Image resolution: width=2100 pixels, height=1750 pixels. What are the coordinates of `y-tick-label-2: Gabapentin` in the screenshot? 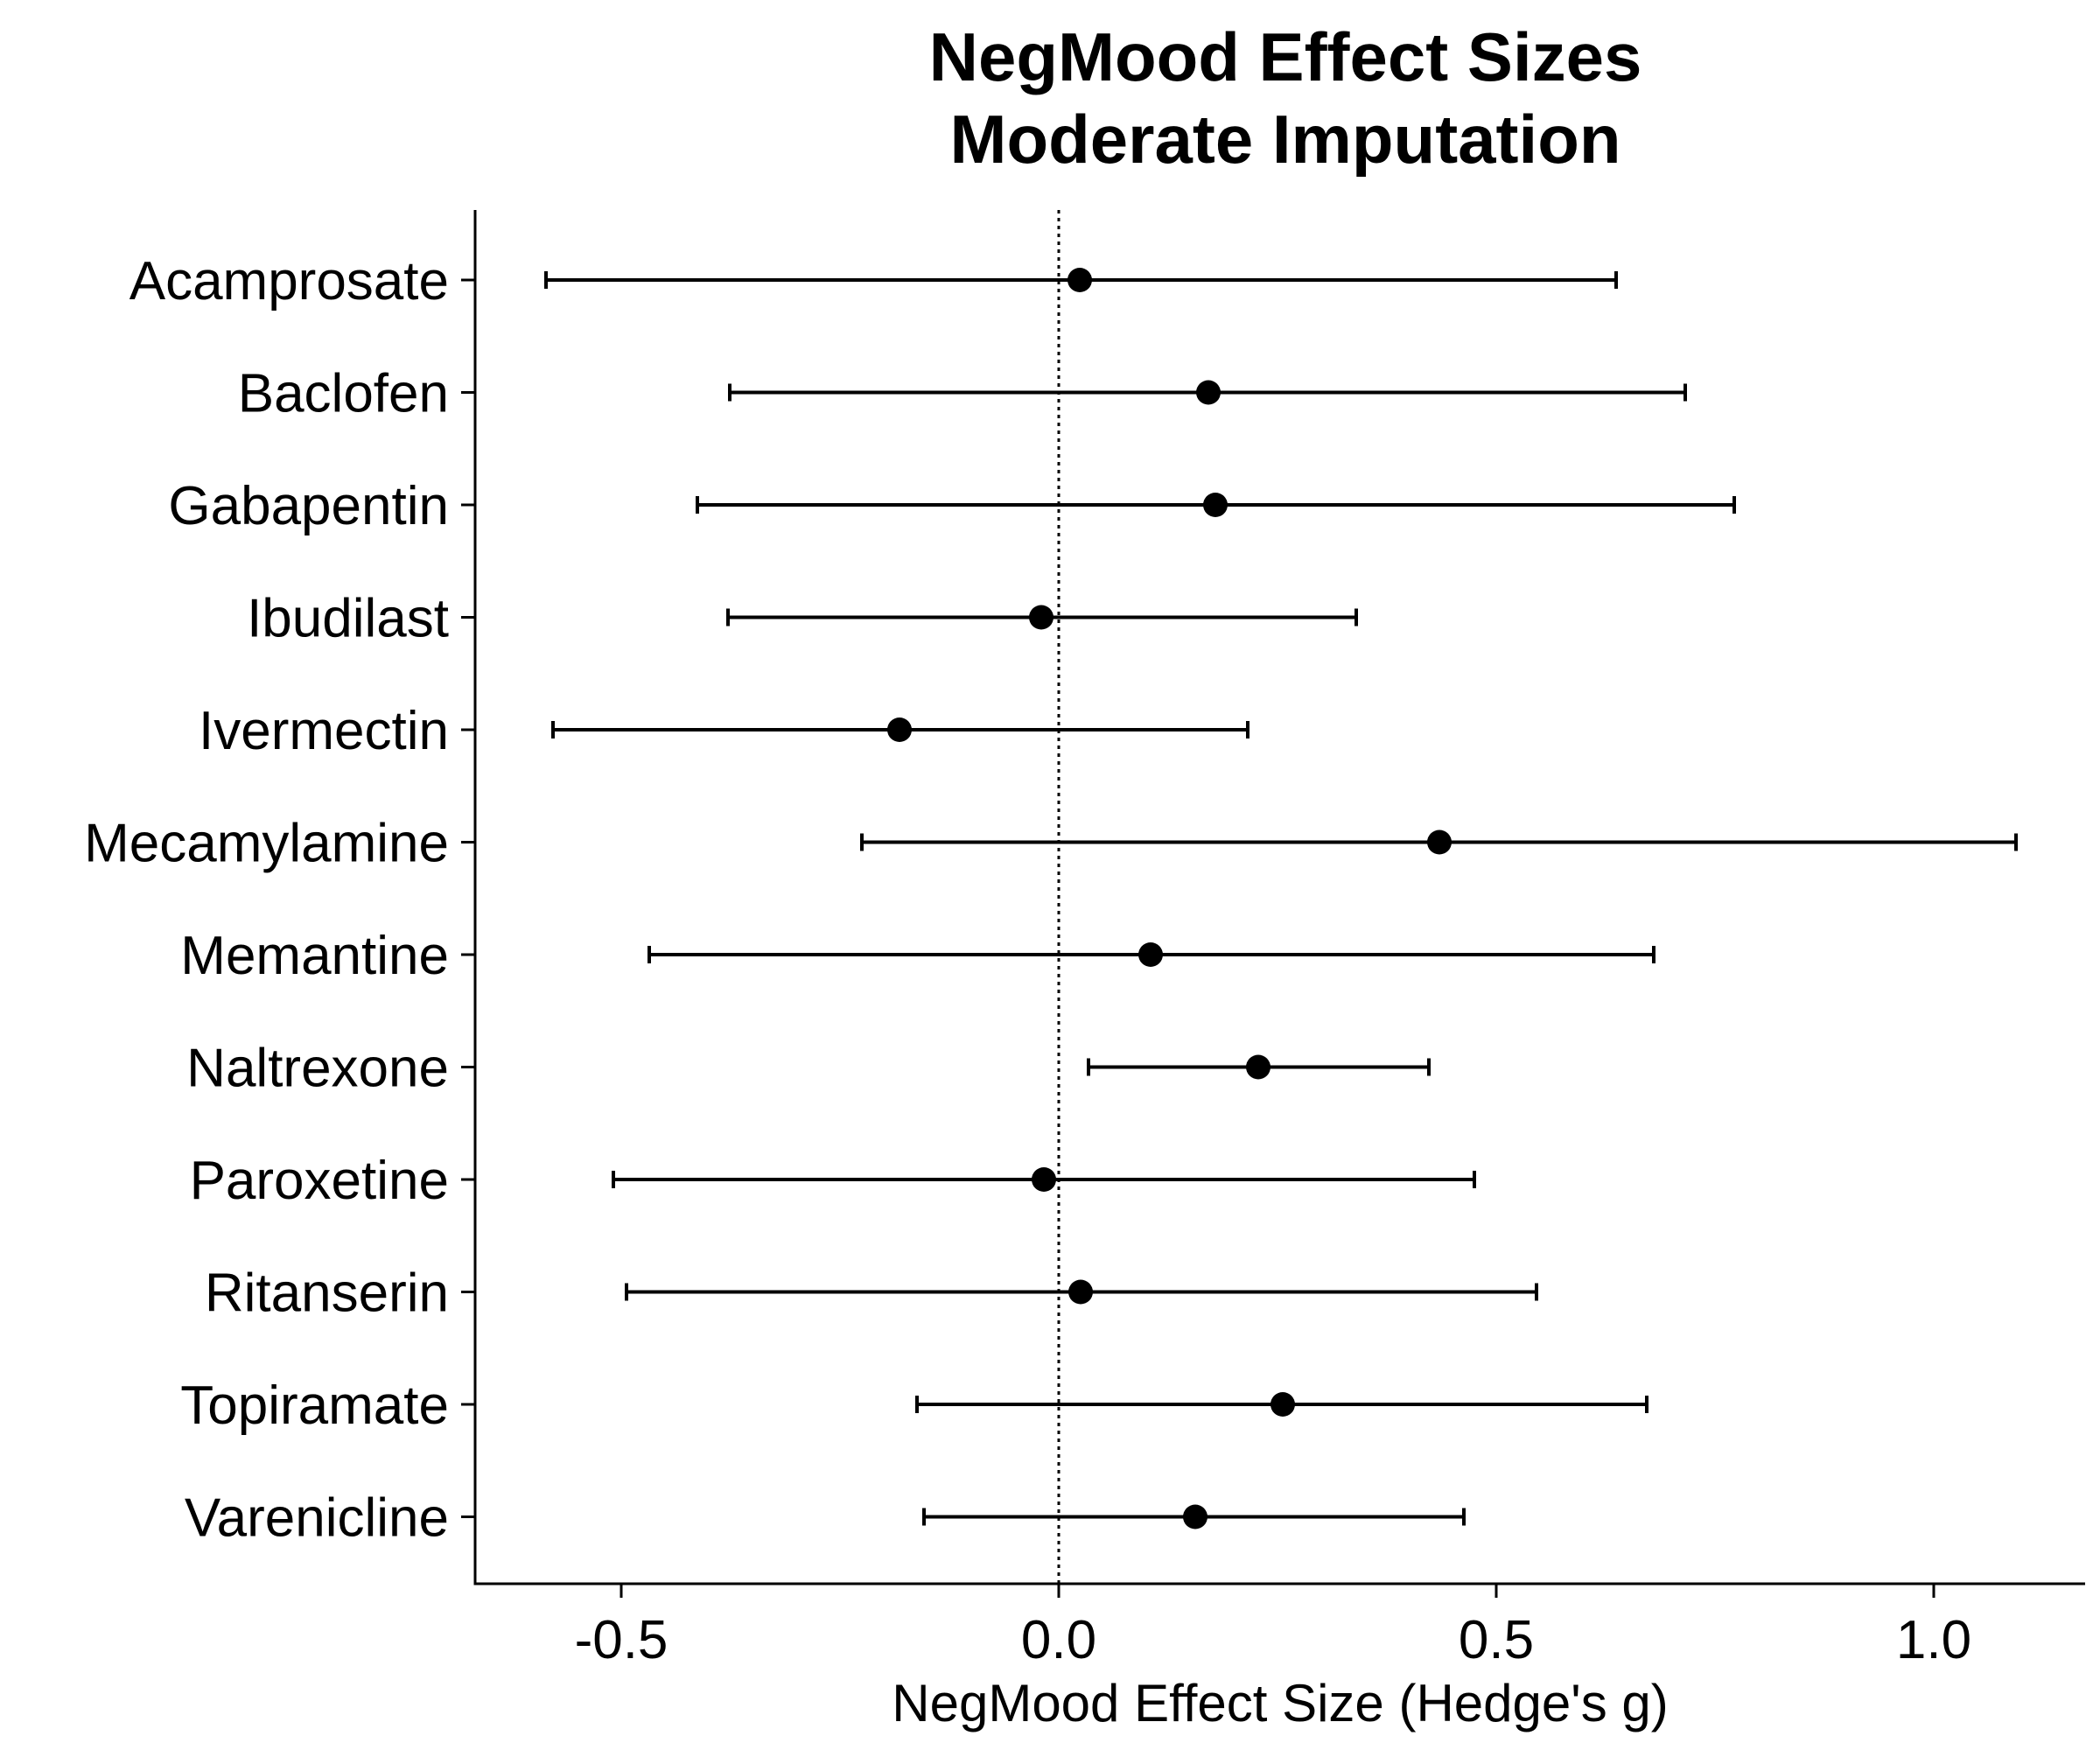 It's located at (308, 506).